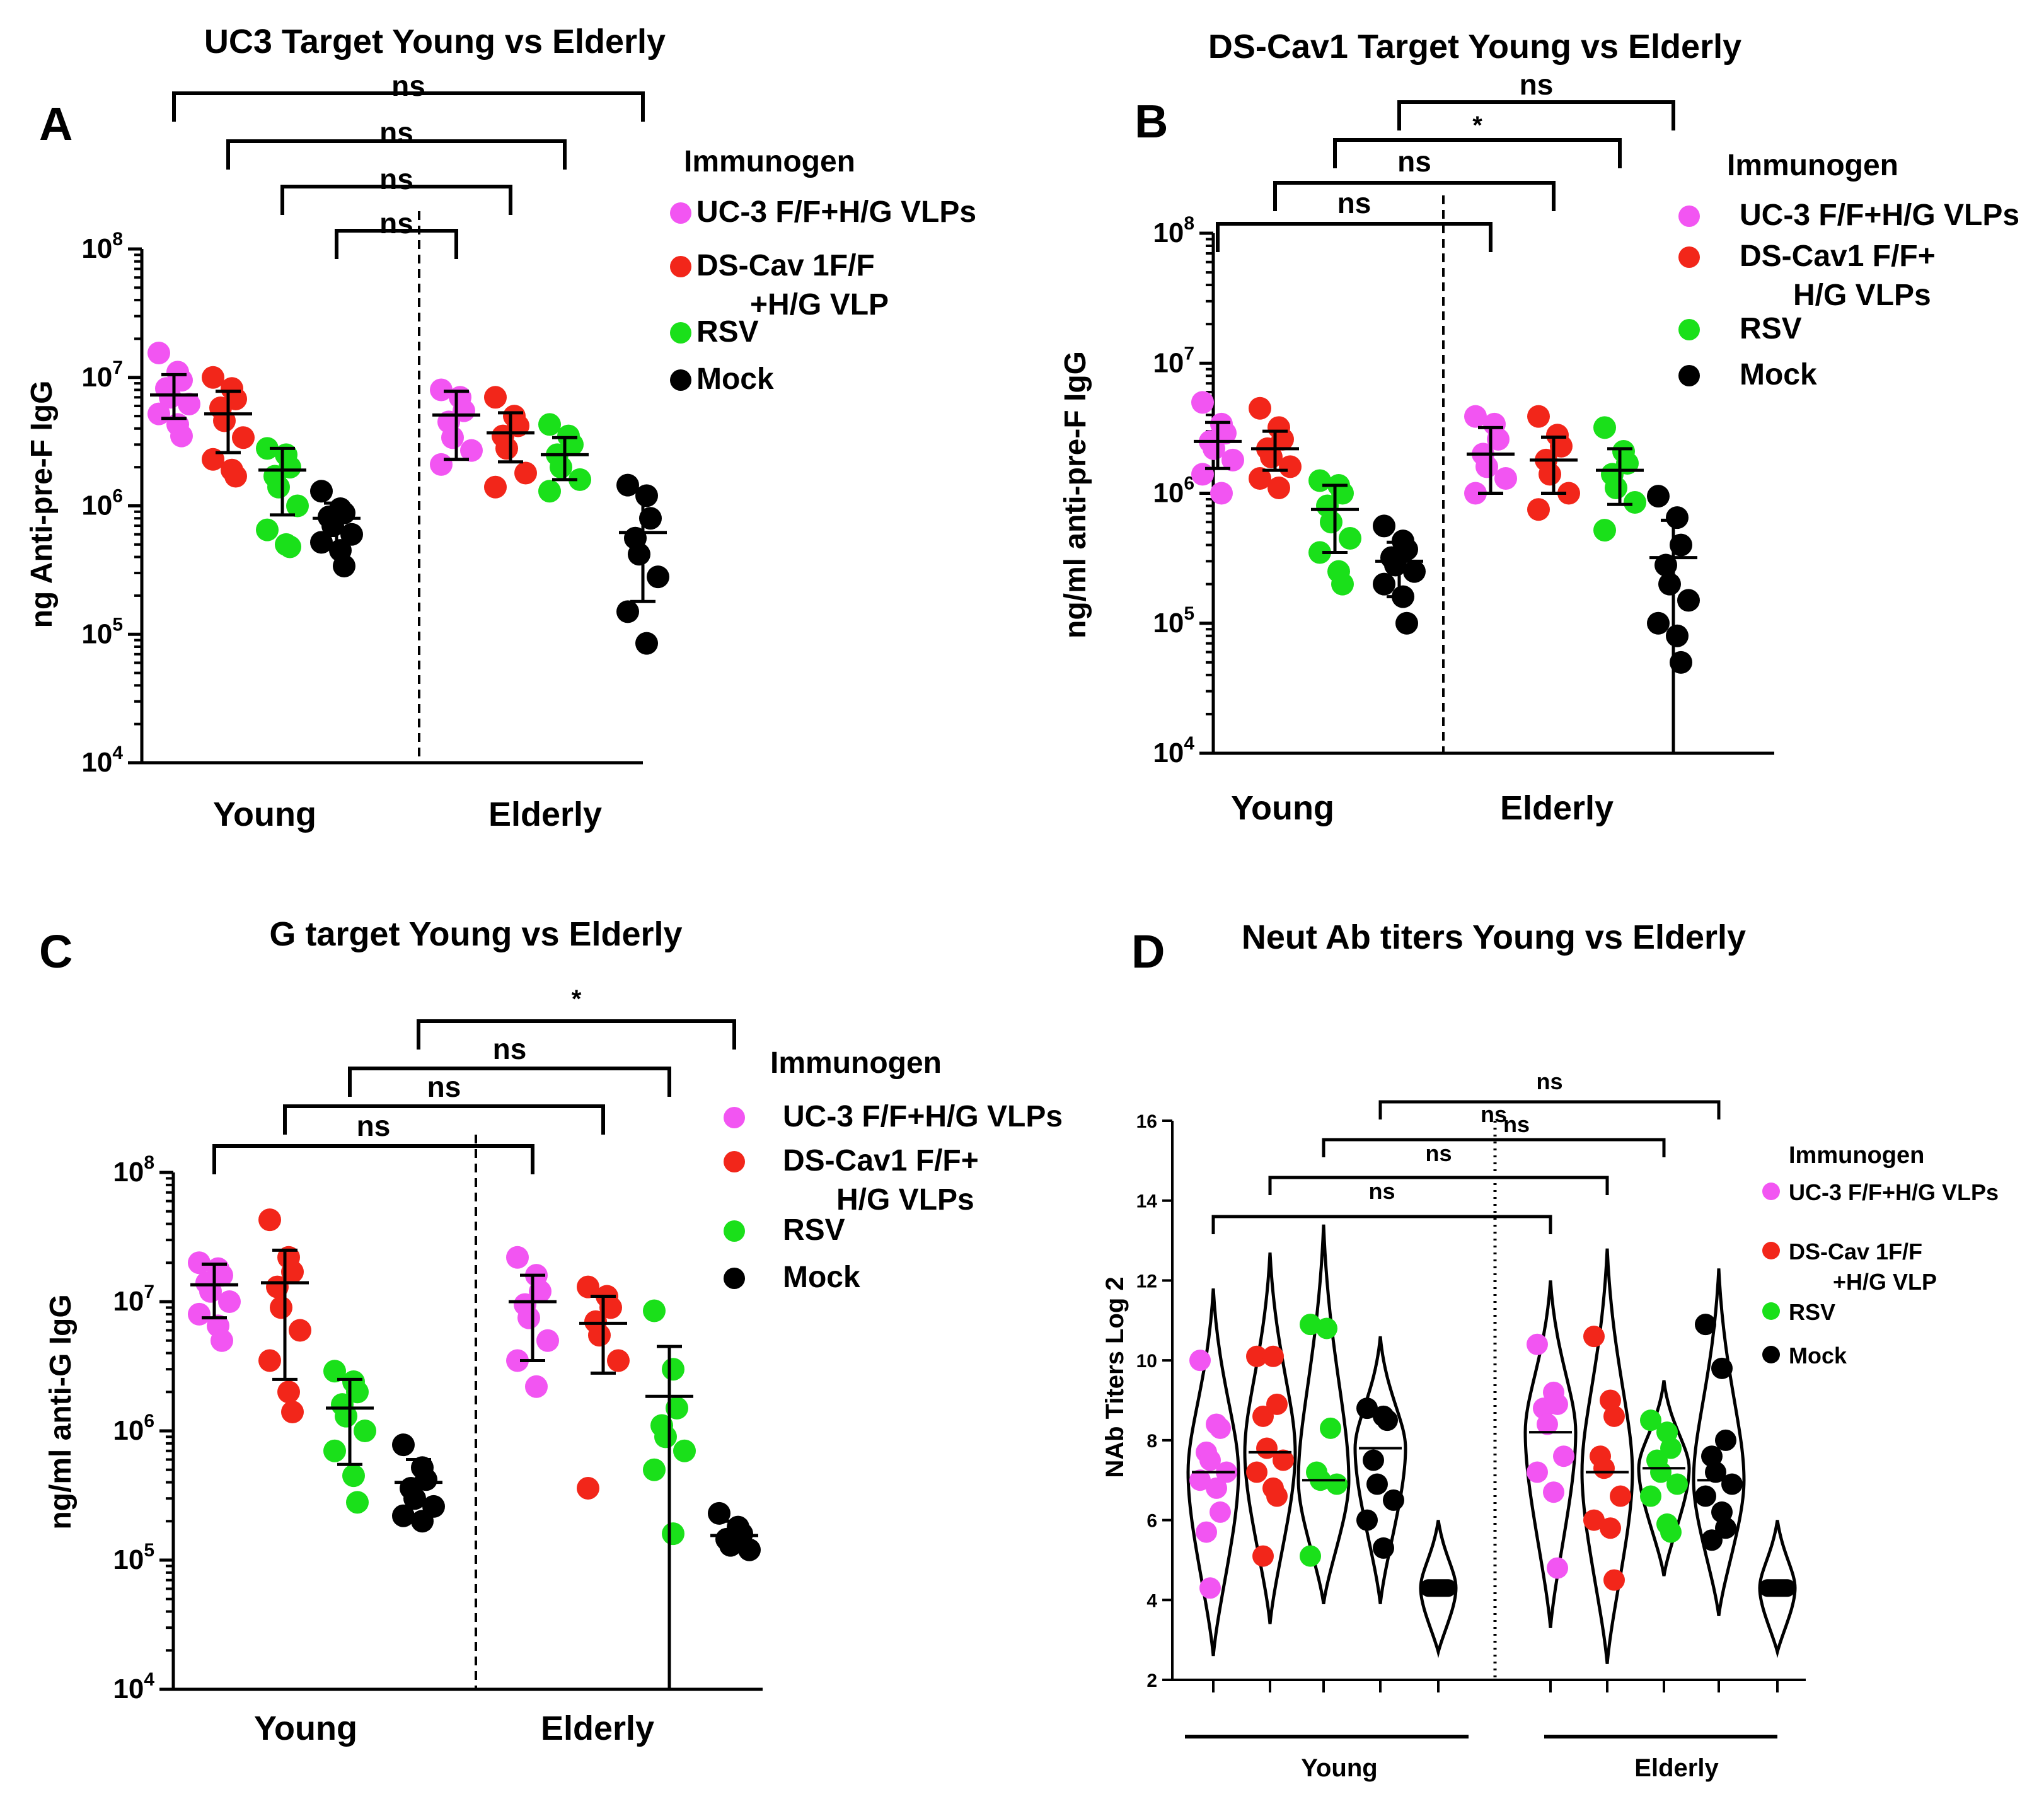 This screenshot has height=1799, width=2044. What do you see at coordinates (1323, 1414) in the screenshot?
I see `violin-rsv` at bounding box center [1323, 1414].